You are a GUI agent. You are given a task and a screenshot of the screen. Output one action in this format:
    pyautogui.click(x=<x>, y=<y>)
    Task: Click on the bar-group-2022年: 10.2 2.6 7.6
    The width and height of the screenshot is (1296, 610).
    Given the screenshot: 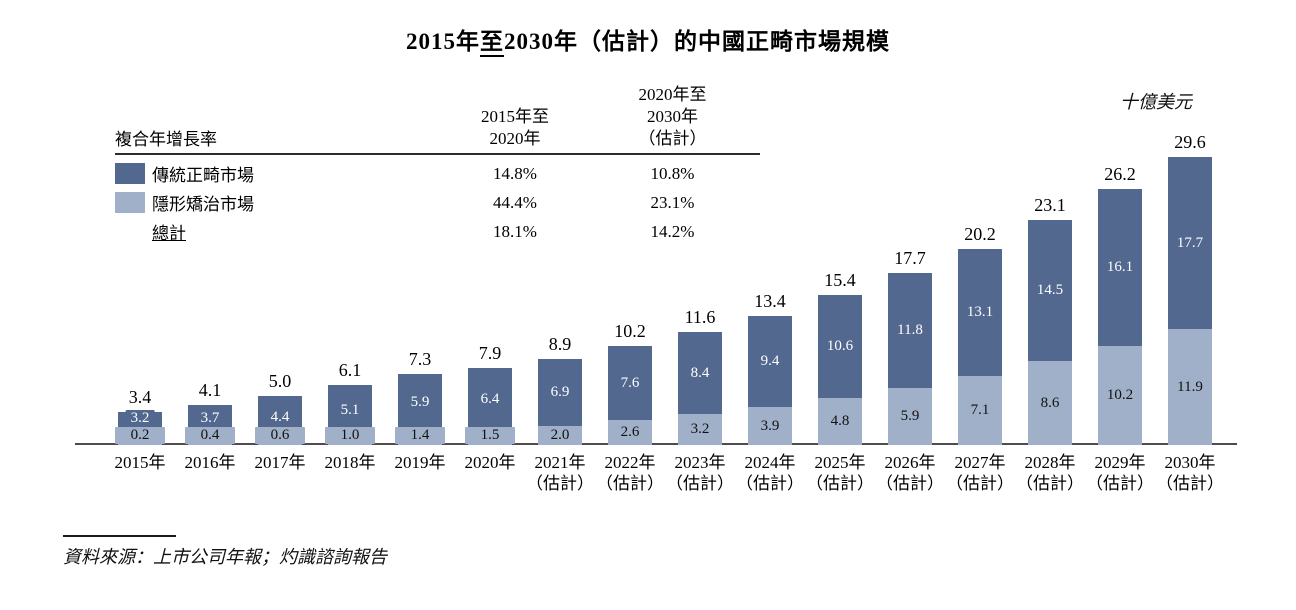 What is the action you would take?
    pyautogui.click(x=630, y=301)
    